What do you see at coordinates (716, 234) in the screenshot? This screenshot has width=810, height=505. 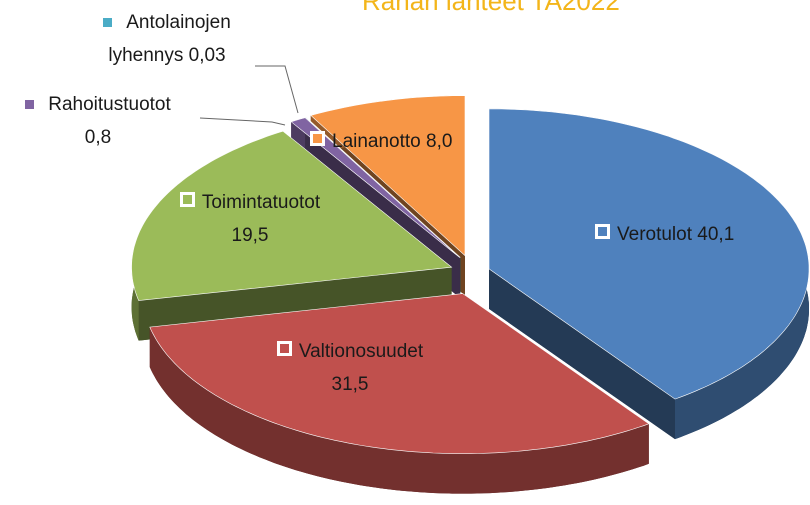 I see `value-label: 40,1` at bounding box center [716, 234].